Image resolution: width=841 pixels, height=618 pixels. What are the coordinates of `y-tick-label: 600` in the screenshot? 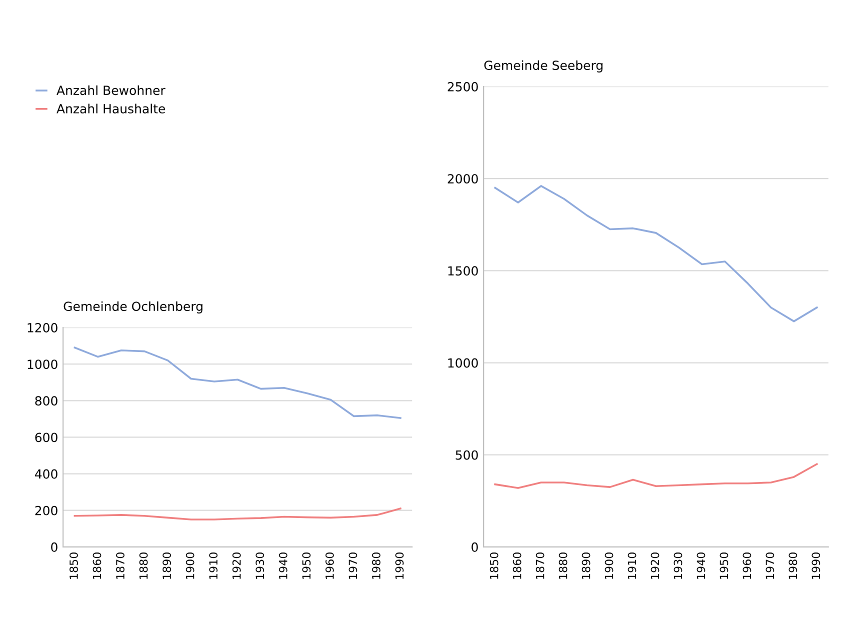 It's located at (46, 437).